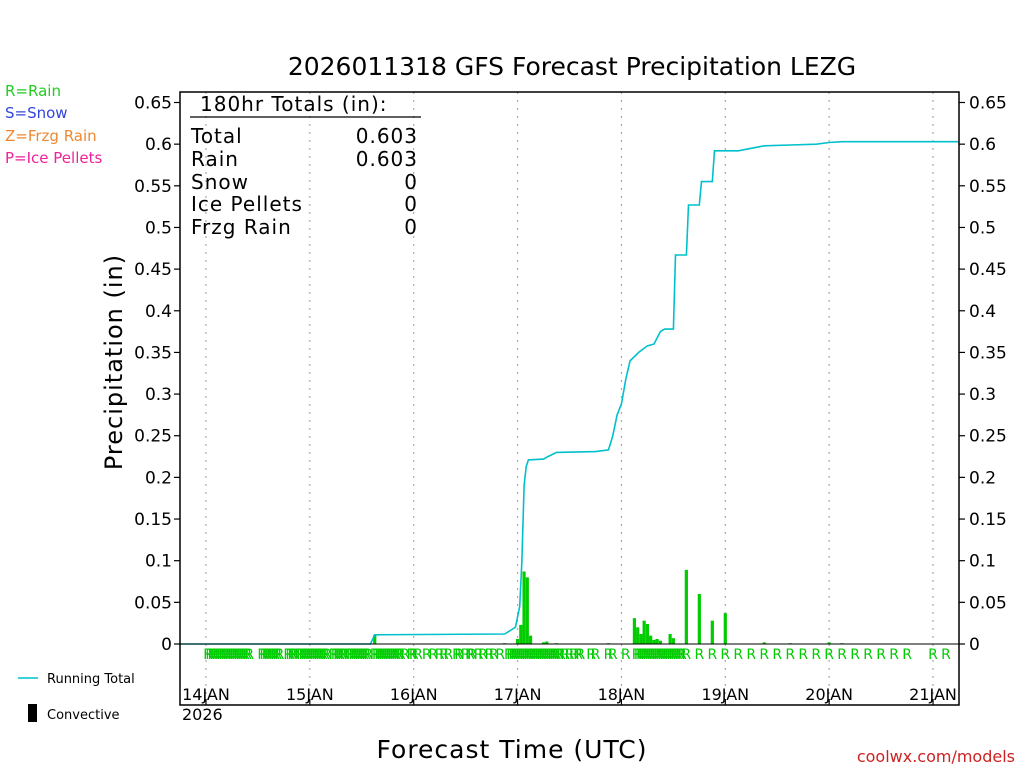  Describe the element at coordinates (414, 655) in the screenshot. I see `precip-type-marker-78: R` at that location.